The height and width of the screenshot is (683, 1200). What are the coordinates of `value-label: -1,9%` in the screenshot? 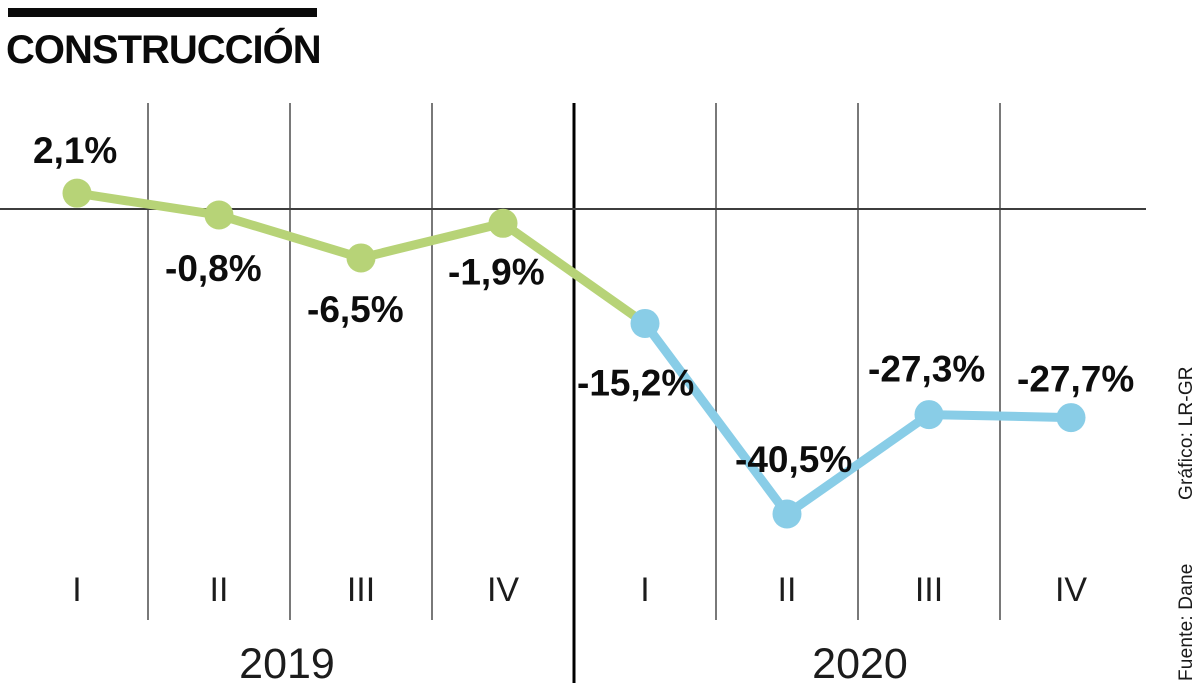 It's located at (496, 271).